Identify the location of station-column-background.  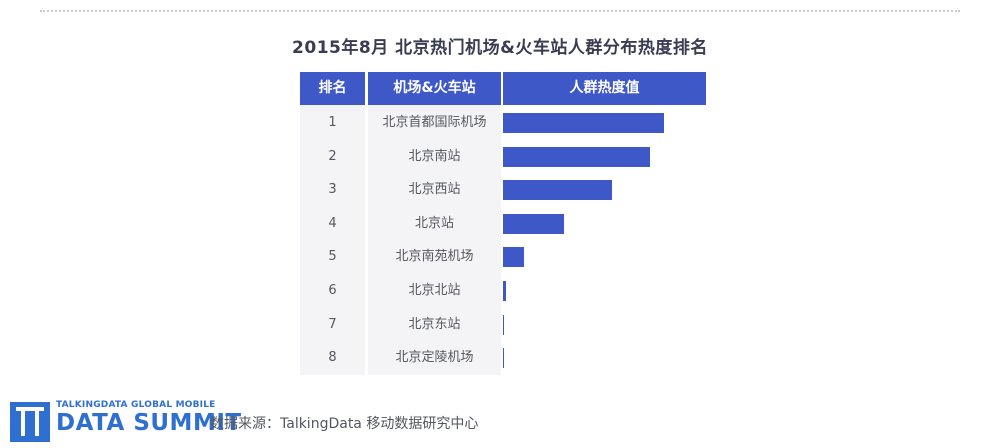
(434, 240).